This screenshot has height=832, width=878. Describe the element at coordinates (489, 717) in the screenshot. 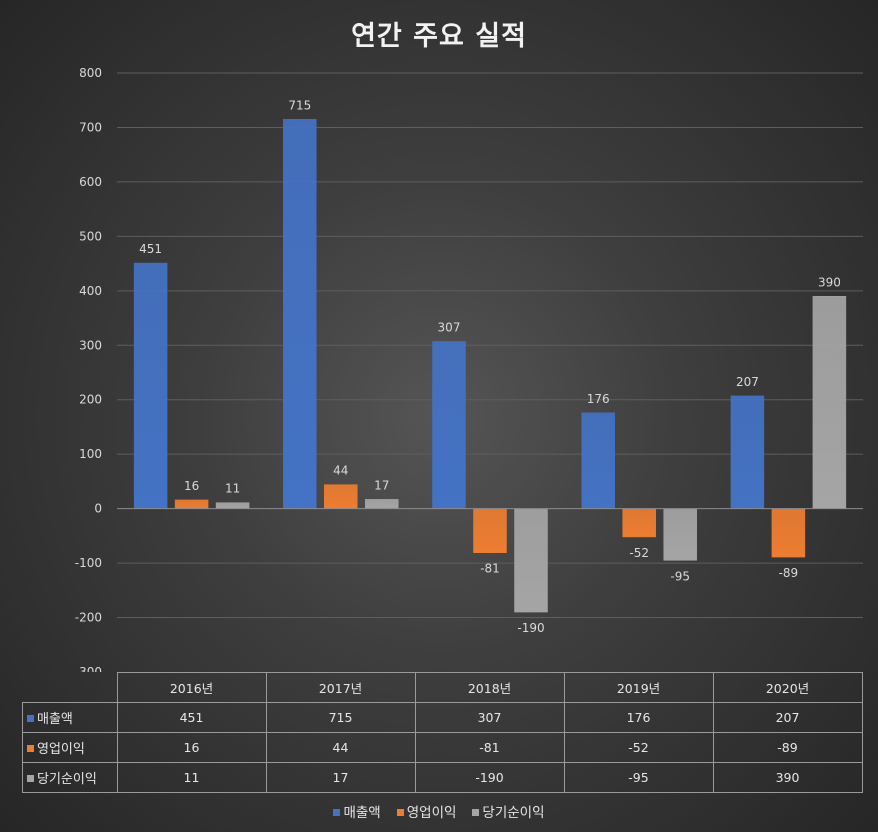

I see `table-cell: 307` at that location.